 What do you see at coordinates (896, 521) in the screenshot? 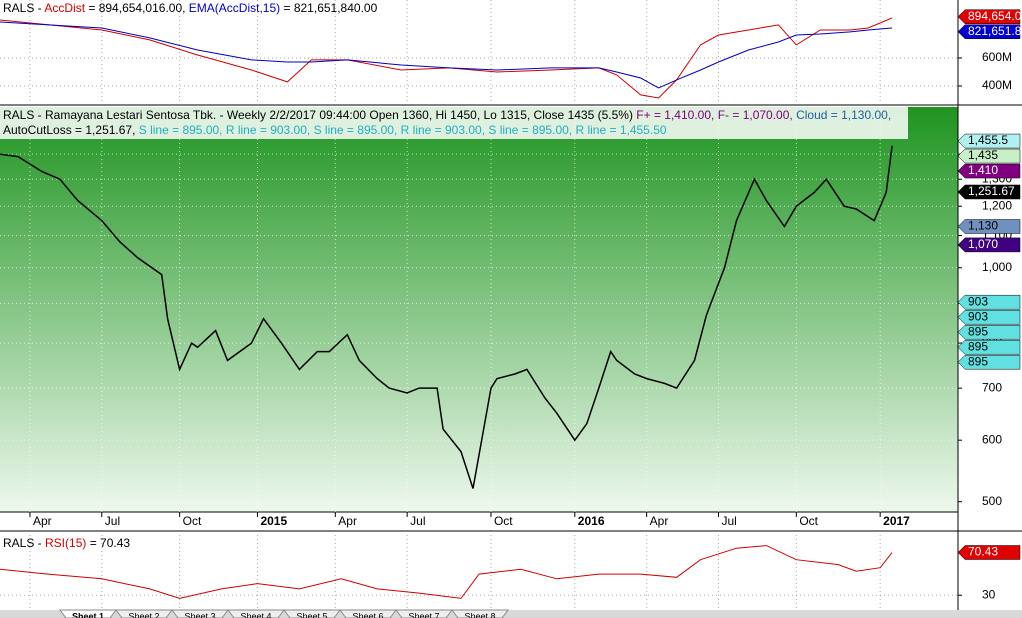
I see `x-tick-label: 2017` at bounding box center [896, 521].